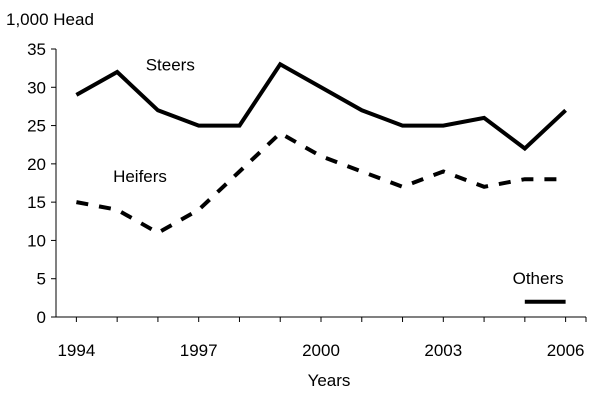 Image resolution: width=599 pixels, height=396 pixels. Describe the element at coordinates (199, 350) in the screenshot. I see `x-tick-label: 1997` at that location.